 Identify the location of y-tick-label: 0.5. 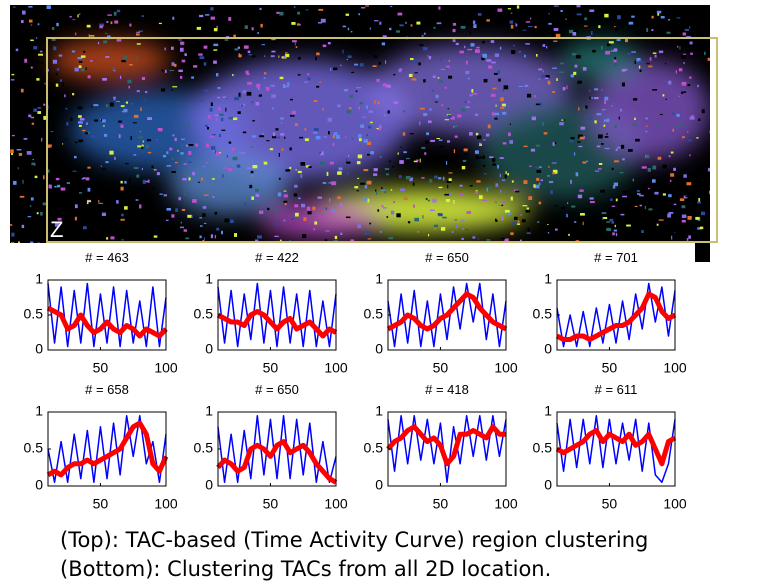
(204, 314).